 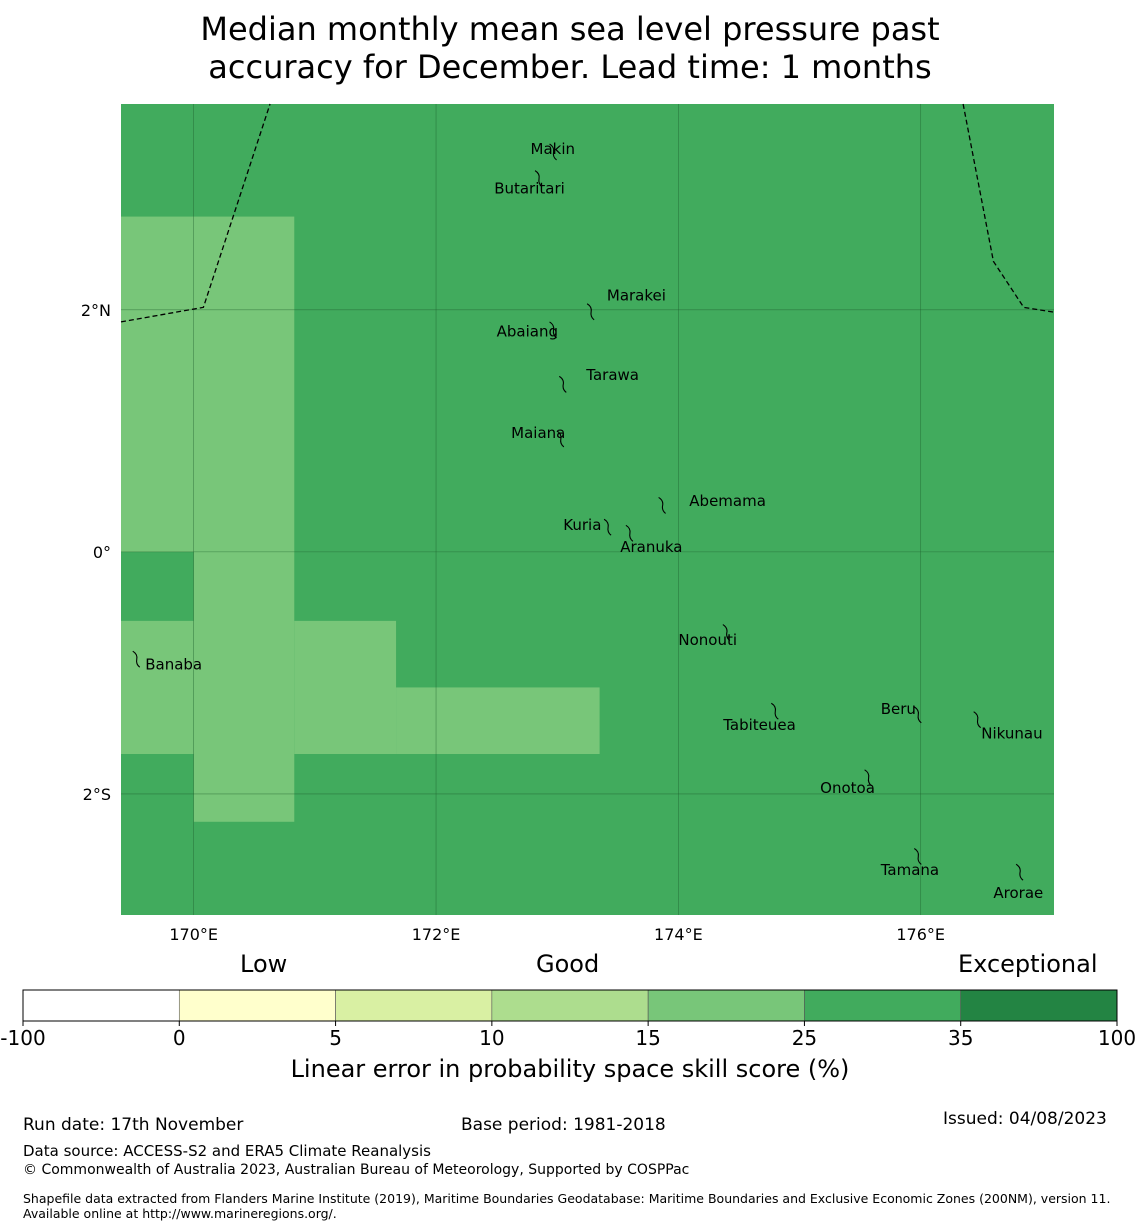 I want to click on lat-tick-label: 2°N, so click(x=96, y=310).